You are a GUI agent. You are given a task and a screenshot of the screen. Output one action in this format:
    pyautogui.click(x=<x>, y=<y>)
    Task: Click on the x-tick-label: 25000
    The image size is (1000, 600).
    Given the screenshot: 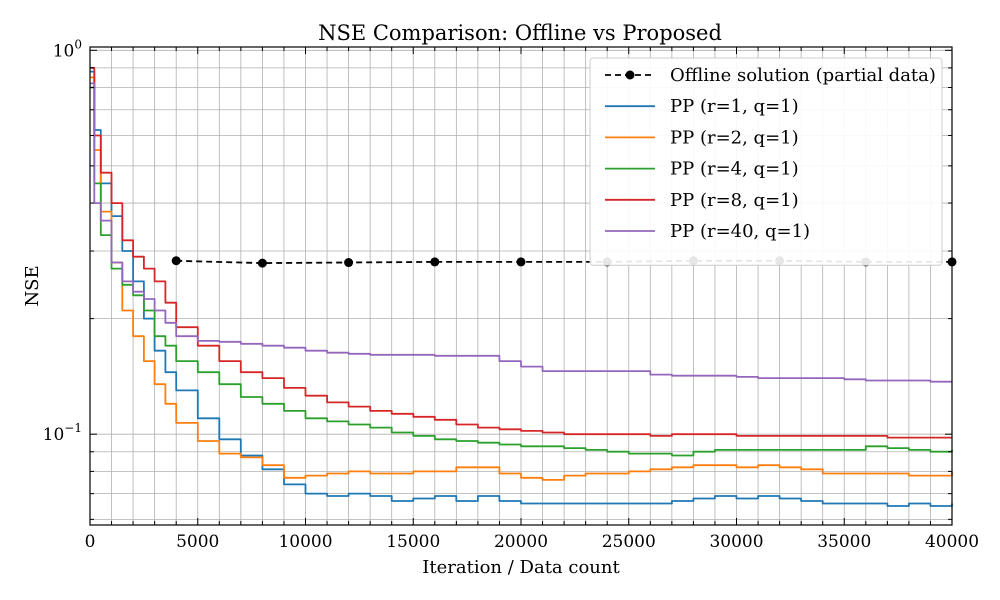 What is the action you would take?
    pyautogui.click(x=629, y=542)
    